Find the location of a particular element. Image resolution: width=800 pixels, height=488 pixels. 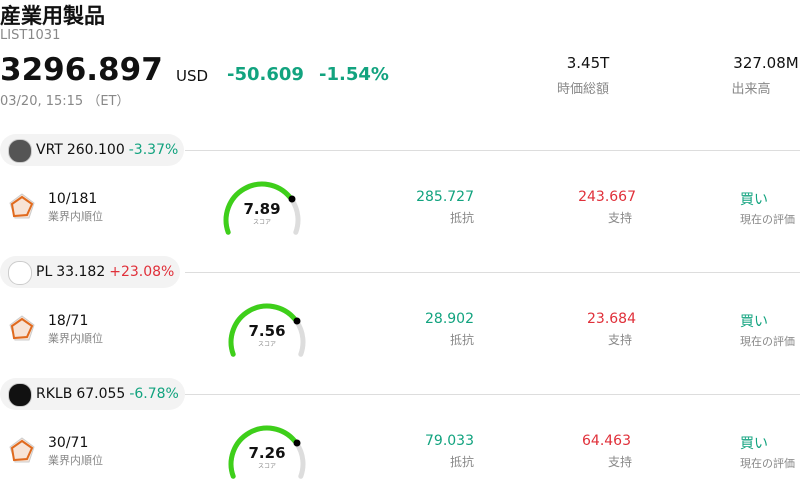

currency: USD is located at coordinates (192, 76).